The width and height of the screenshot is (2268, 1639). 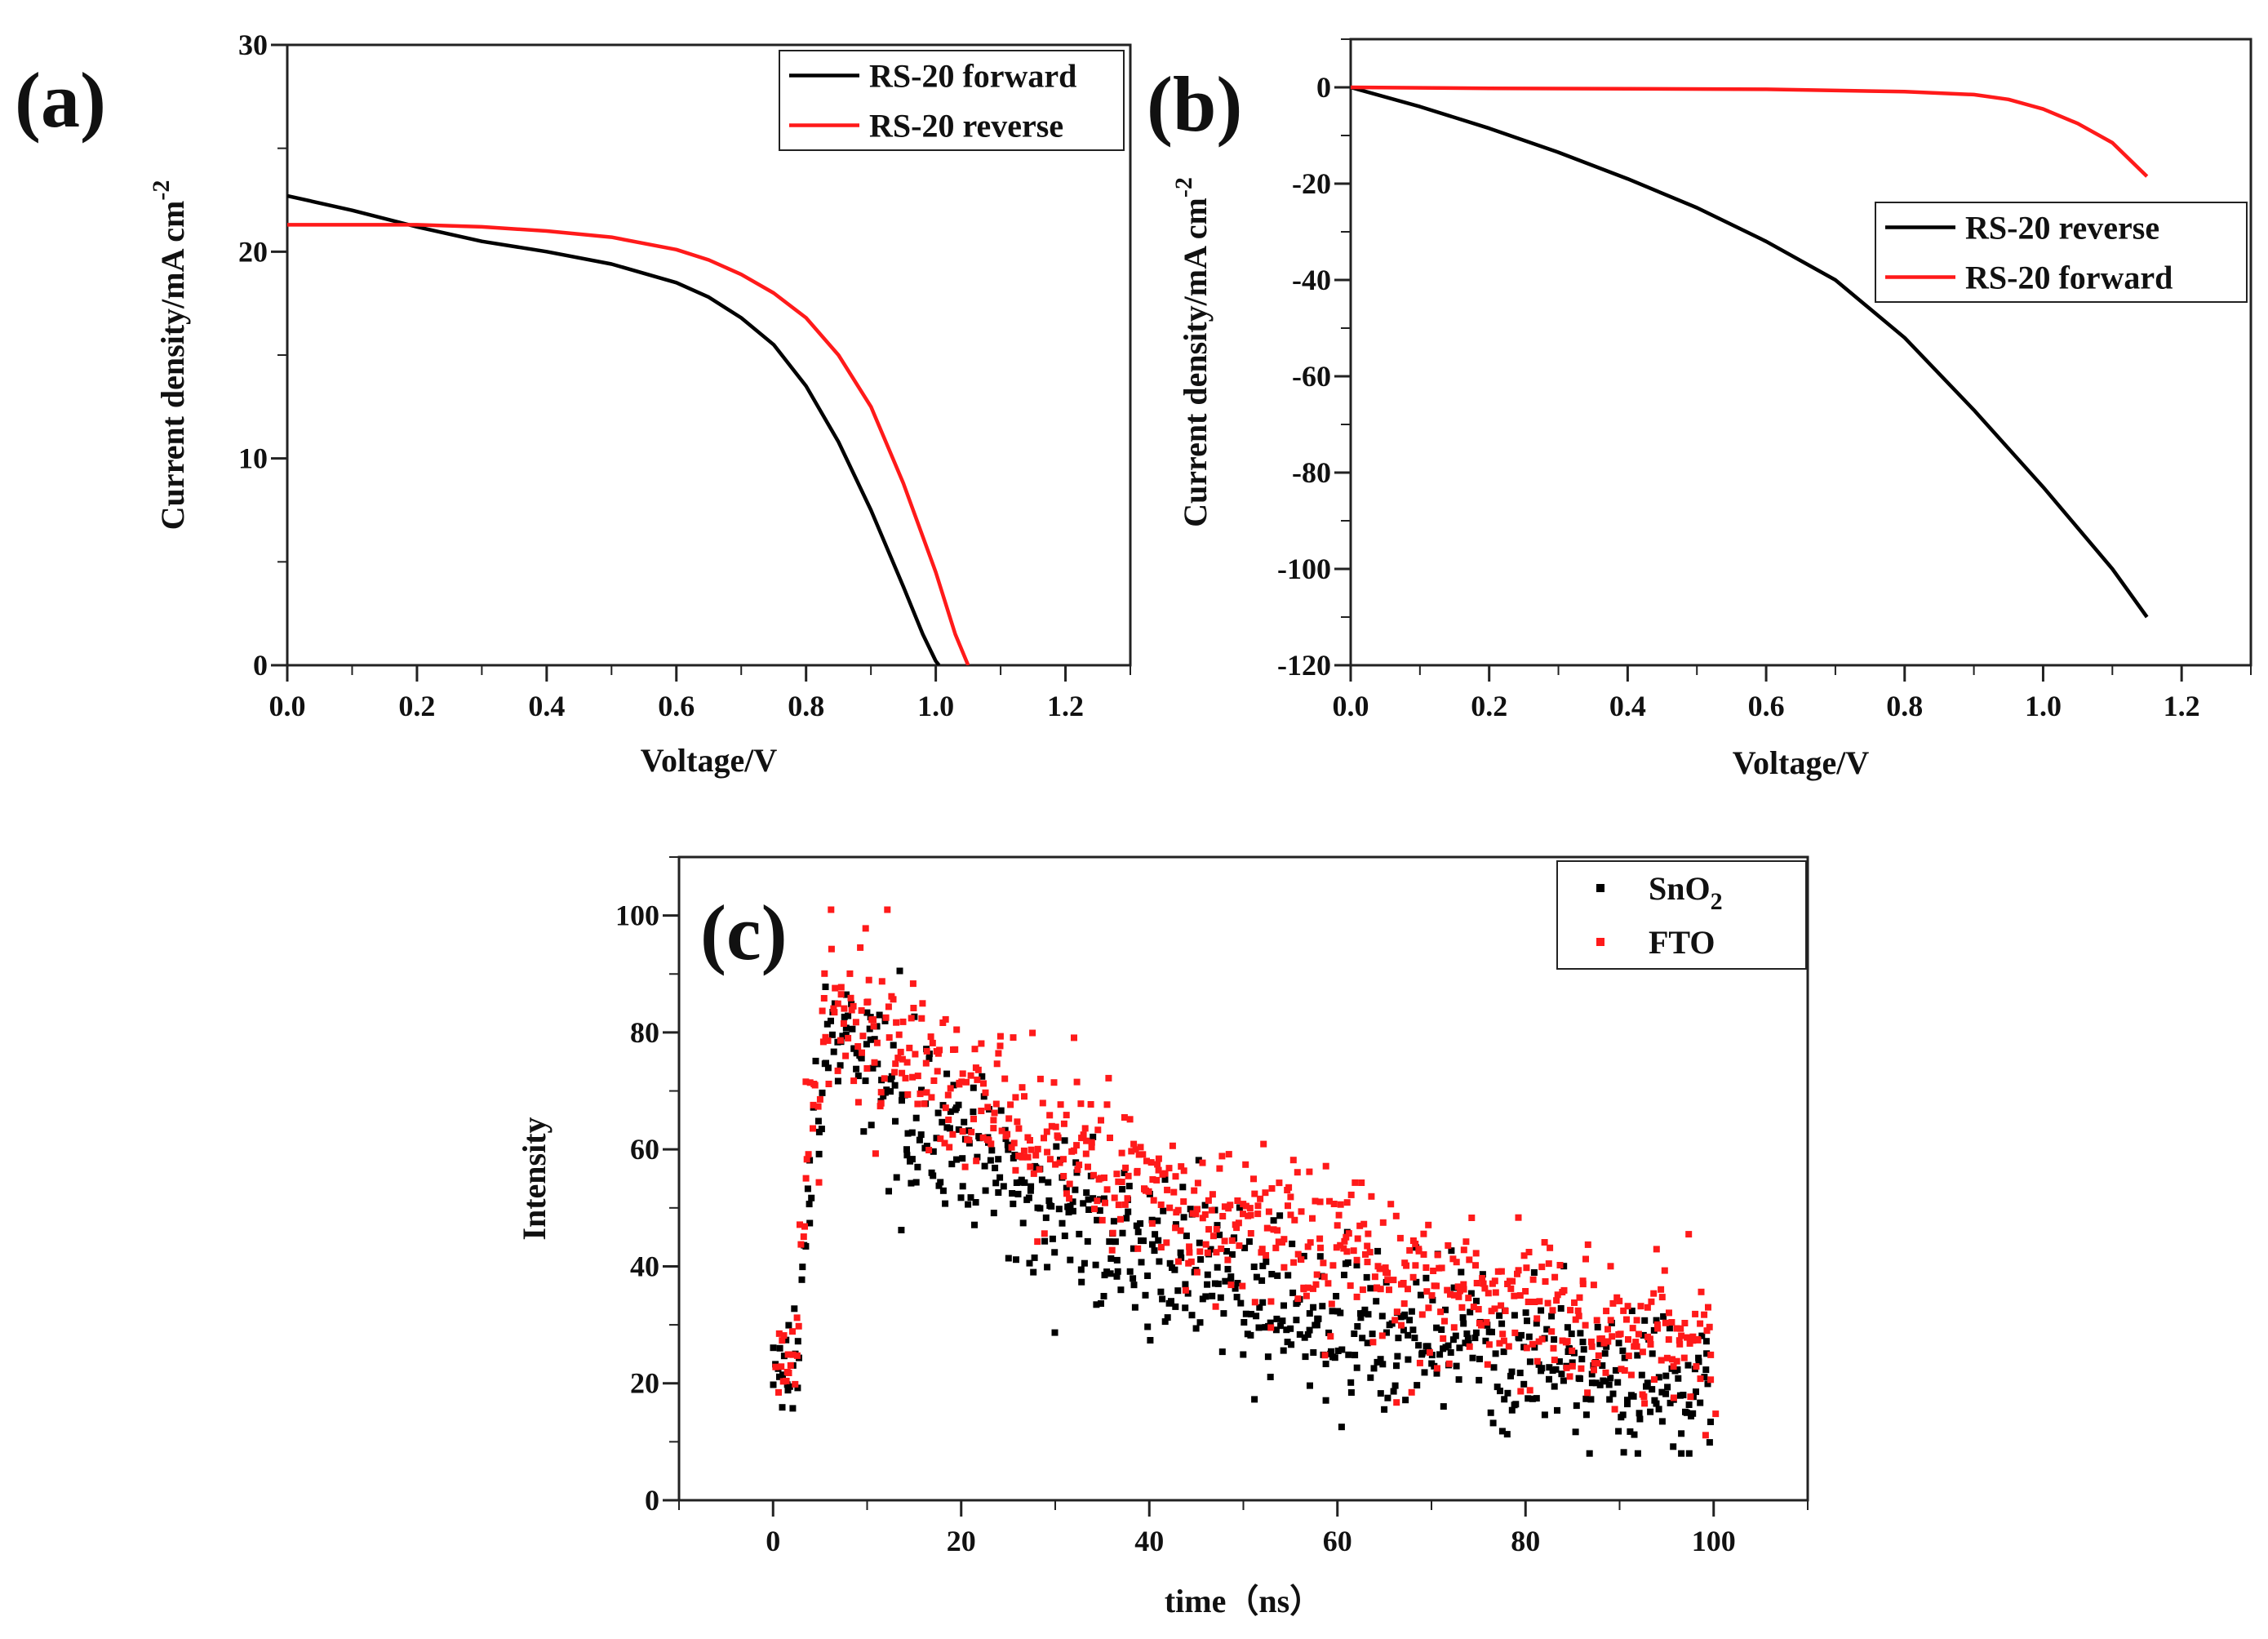 What do you see at coordinates (1149, 1541) in the screenshot?
I see `x-tick-label: 40` at bounding box center [1149, 1541].